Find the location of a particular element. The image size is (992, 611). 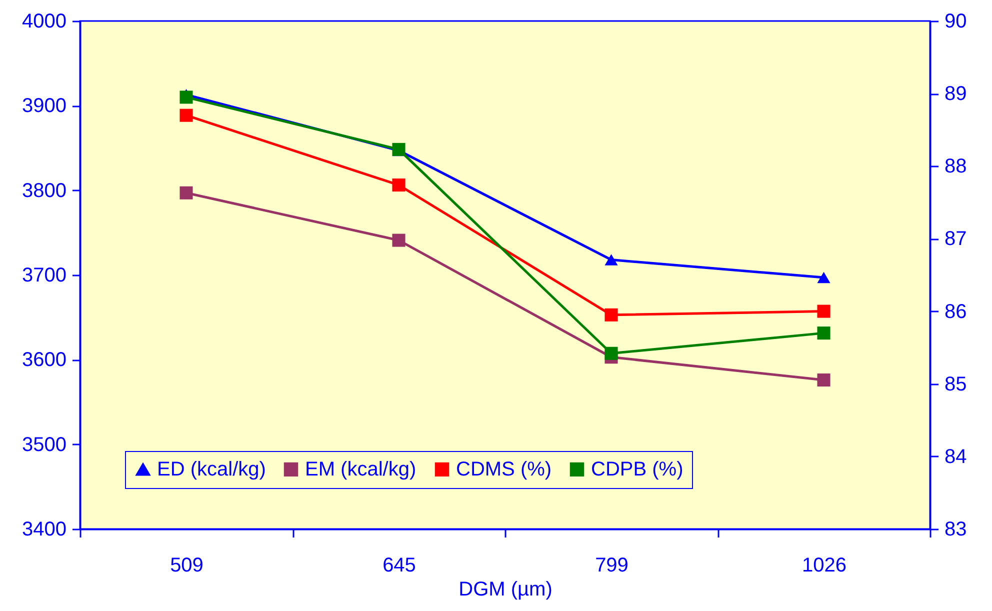

y2-tick-label: 90 is located at coordinates (955, 21).